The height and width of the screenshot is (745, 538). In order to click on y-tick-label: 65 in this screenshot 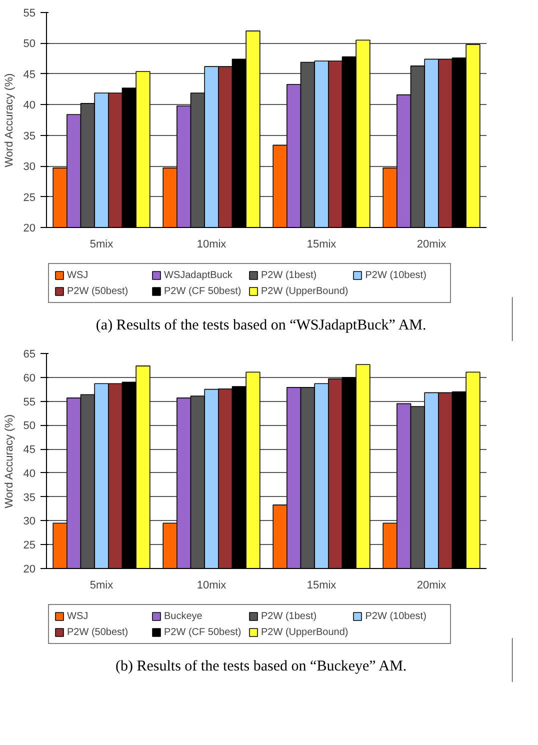, I will do `click(29, 354)`.